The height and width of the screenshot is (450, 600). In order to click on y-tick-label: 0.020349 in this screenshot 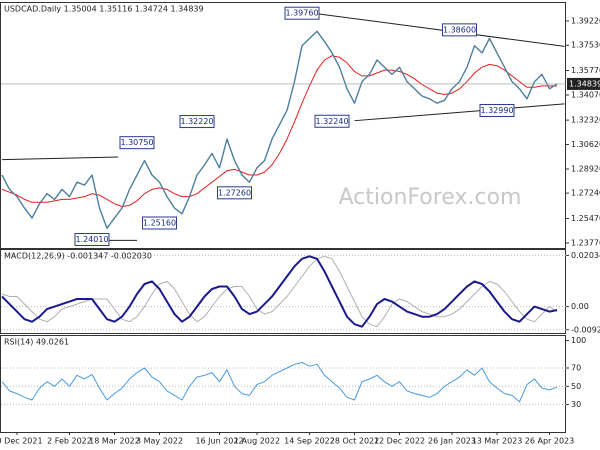, I will do `click(585, 255)`.